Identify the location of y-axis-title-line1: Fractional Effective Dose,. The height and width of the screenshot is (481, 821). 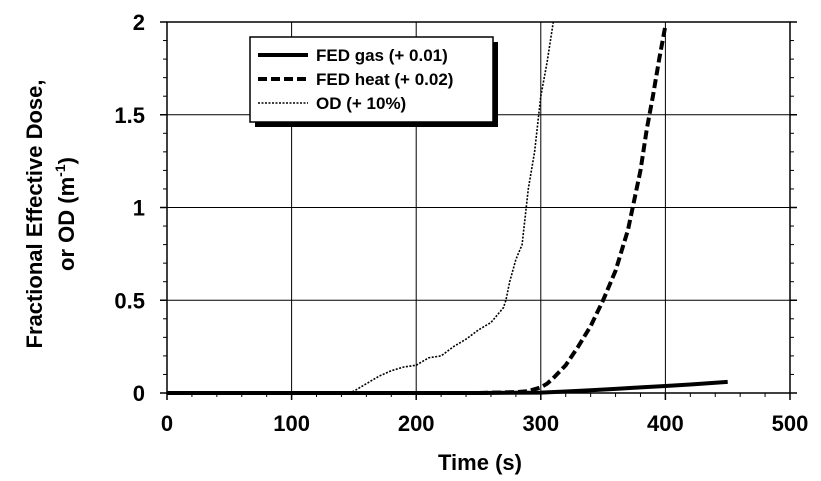
(34, 214).